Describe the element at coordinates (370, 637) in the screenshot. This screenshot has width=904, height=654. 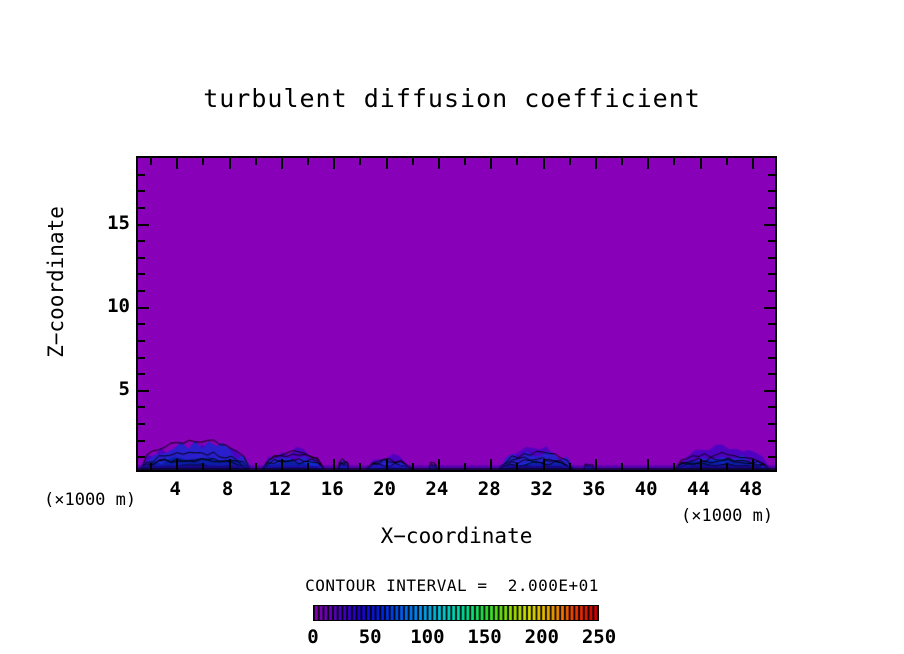
I see `colorbar-tick-label: 50` at that location.